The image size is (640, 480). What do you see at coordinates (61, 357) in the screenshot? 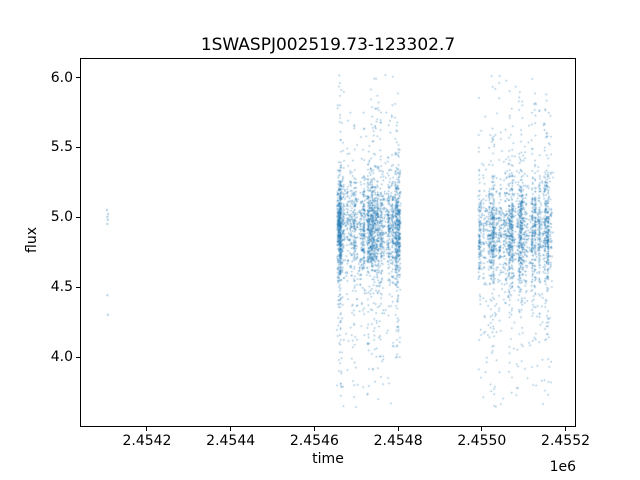
I see `y-tick-label: 4.0` at bounding box center [61, 357].